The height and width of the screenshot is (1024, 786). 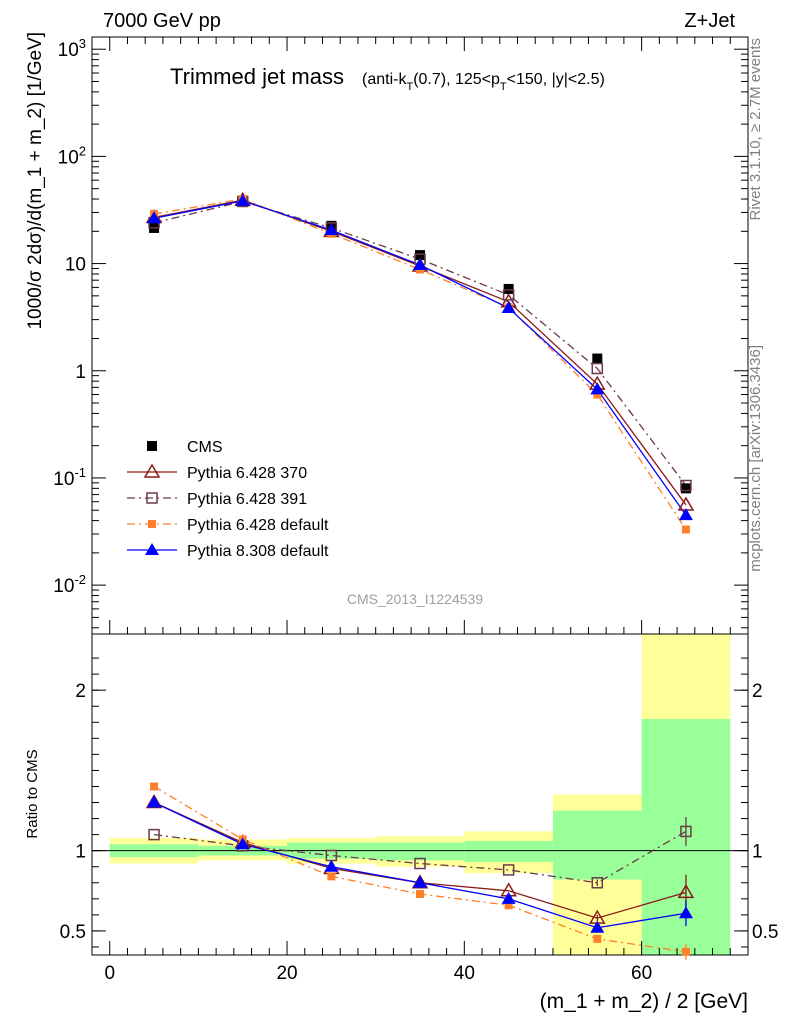 I want to click on analysis-watermark: CMS_2013_I1224539, so click(x=415, y=599).